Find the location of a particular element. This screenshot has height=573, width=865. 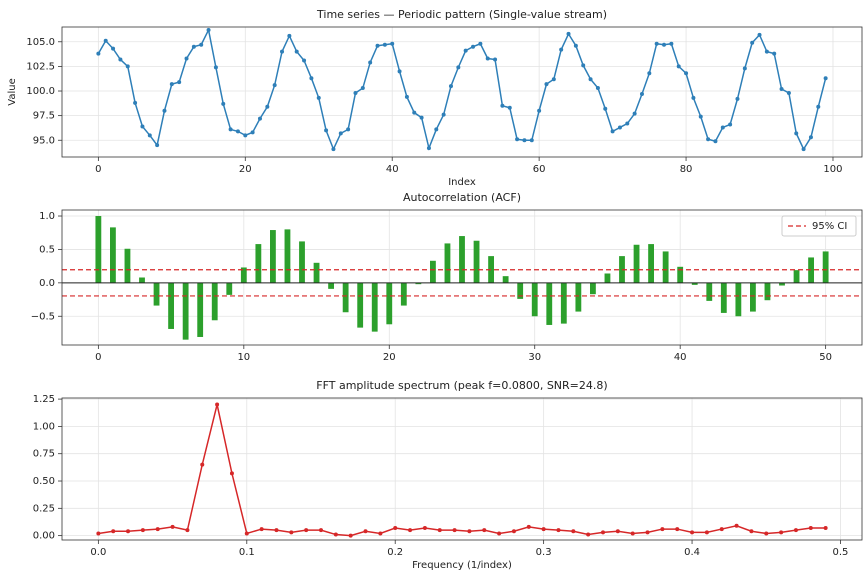

y-tick-label: 1.25 is located at coordinates (44, 399).